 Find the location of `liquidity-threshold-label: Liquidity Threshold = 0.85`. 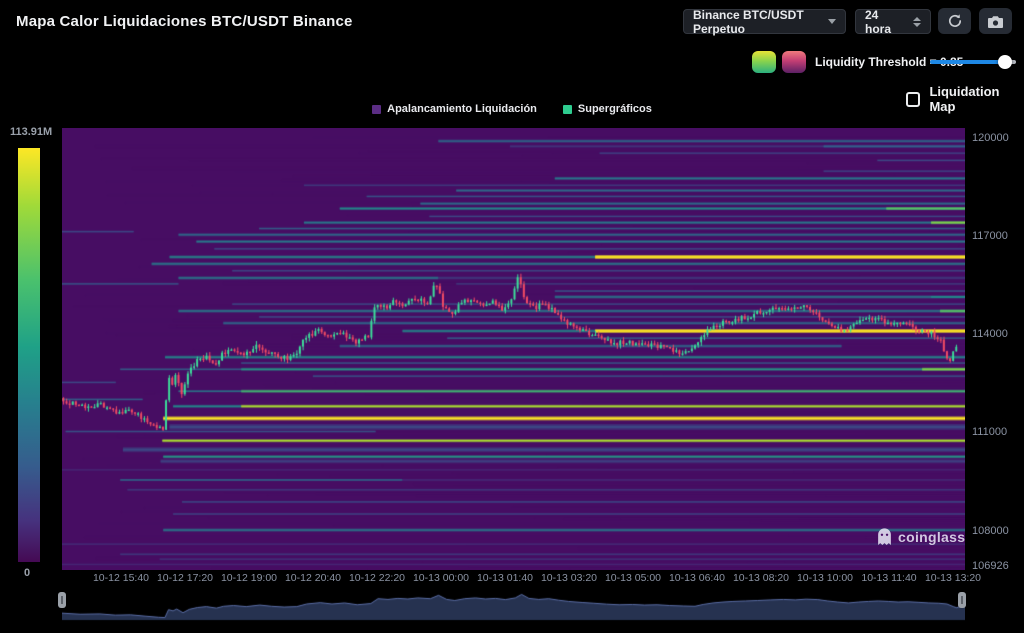

liquidity-threshold-label: Liquidity Threshold = 0.85 is located at coordinates (889, 62).